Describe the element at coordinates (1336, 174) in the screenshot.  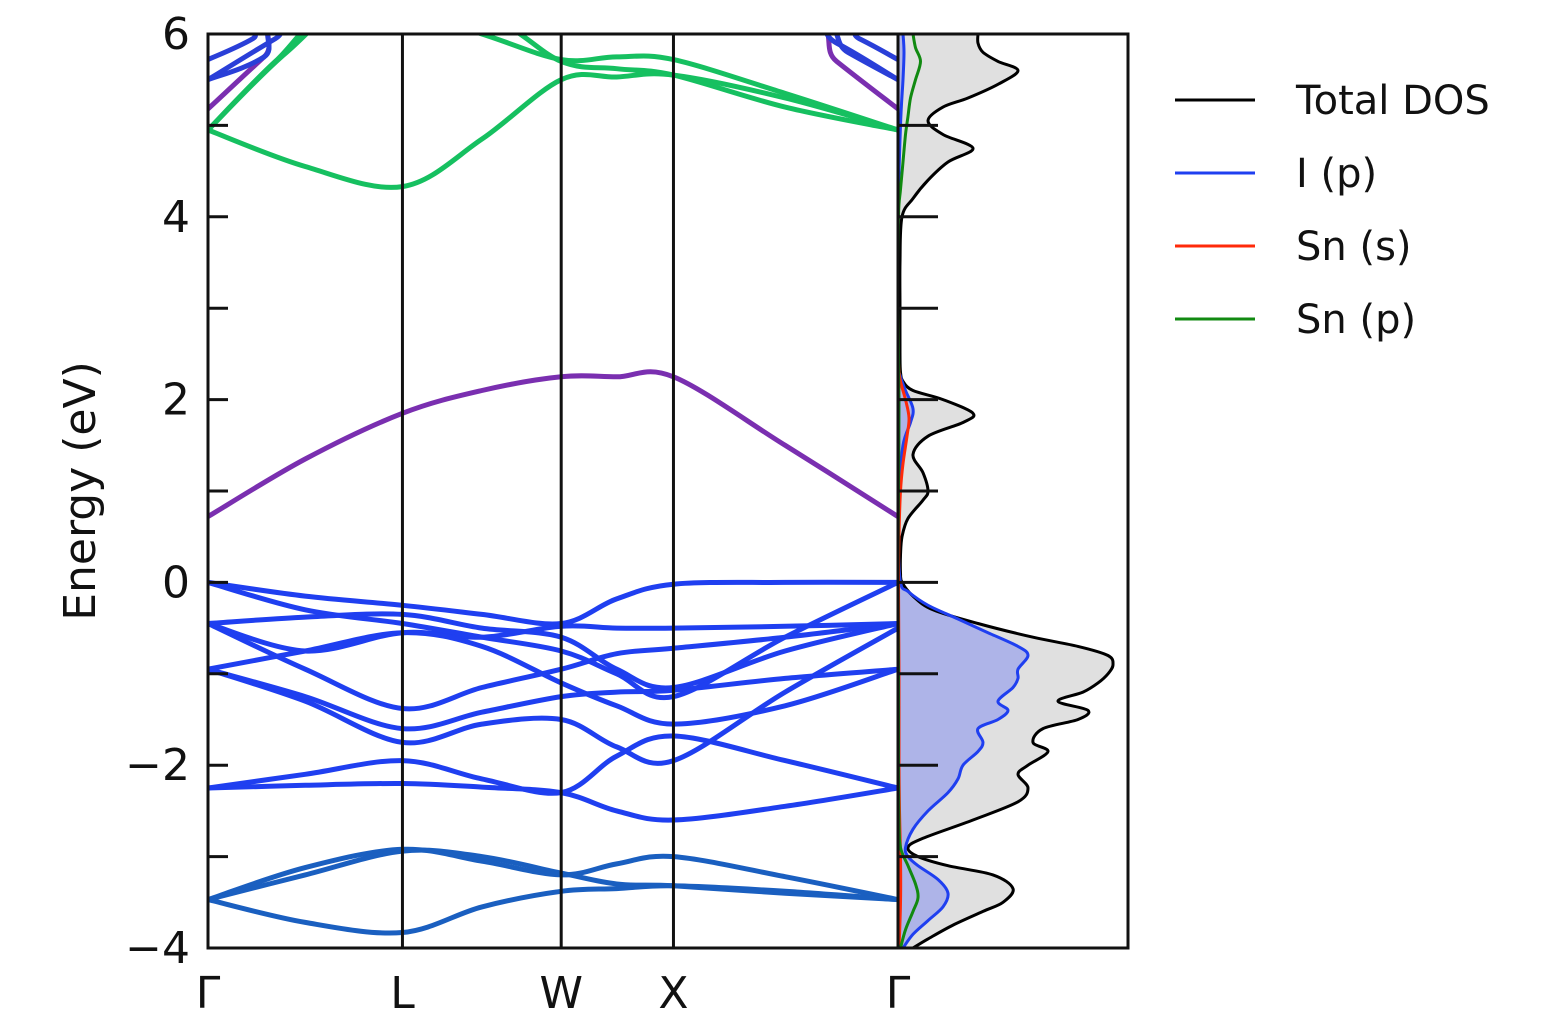
I see `legend-label-1: I (p)` at that location.